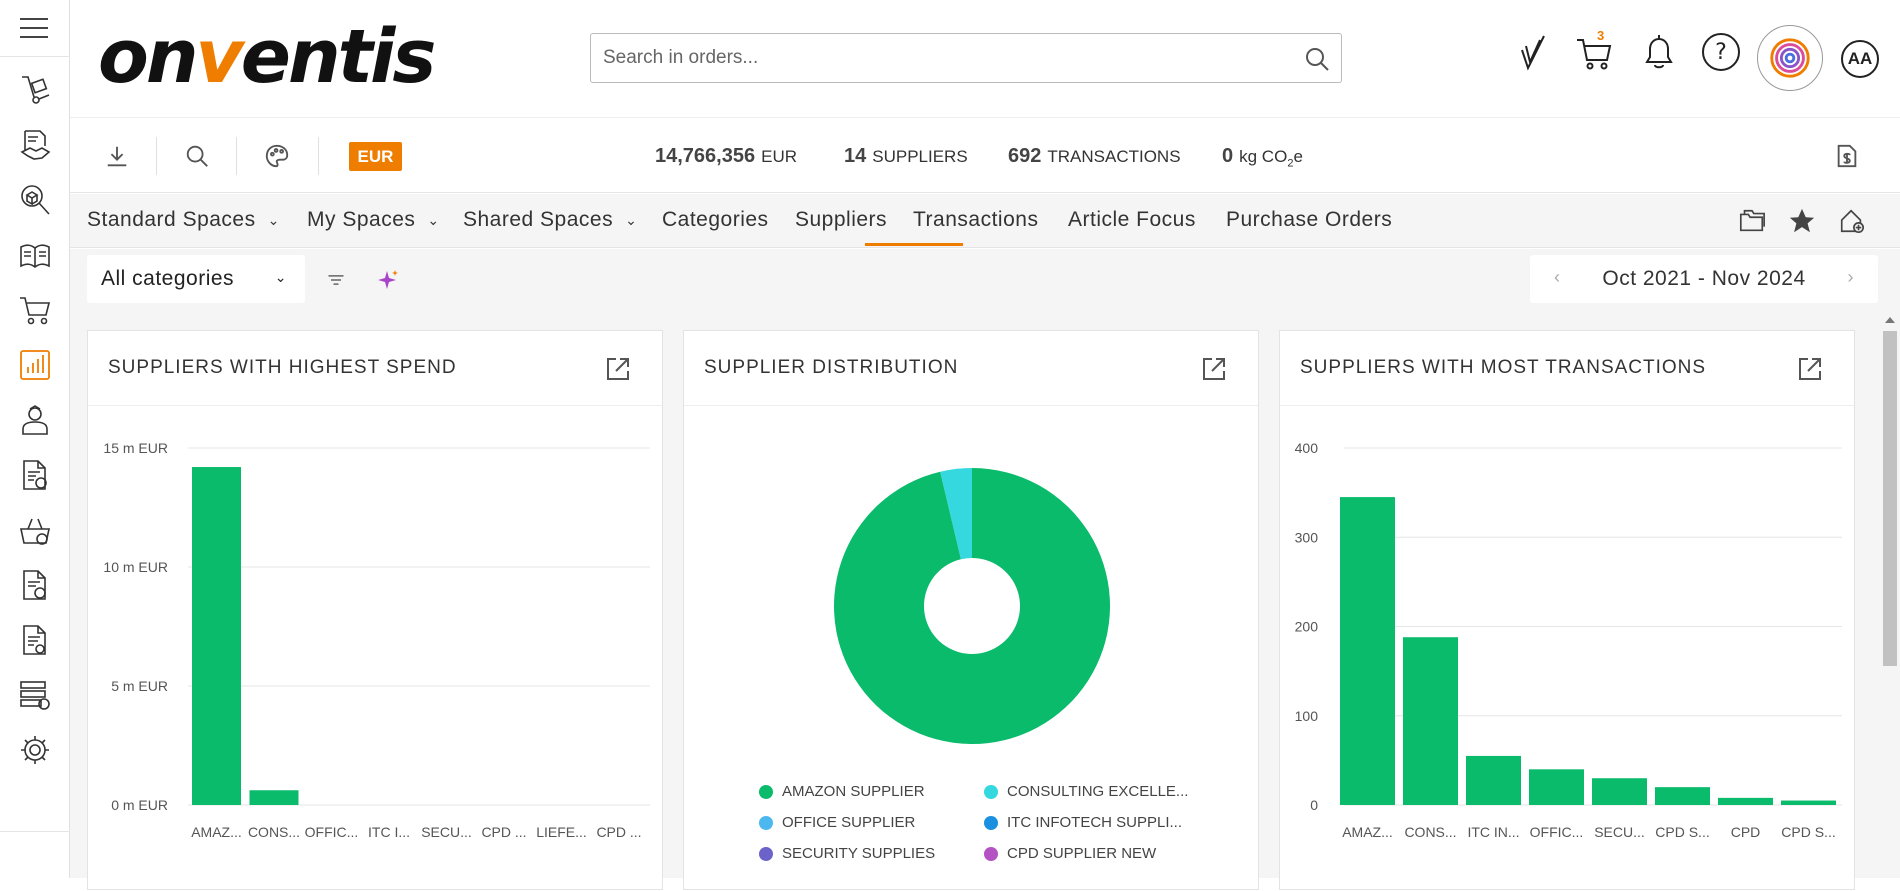 The height and width of the screenshot is (891, 1900). Describe the element at coordinates (1557, 277) in the screenshot. I see `date-prev-arrow: ‹` at that location.